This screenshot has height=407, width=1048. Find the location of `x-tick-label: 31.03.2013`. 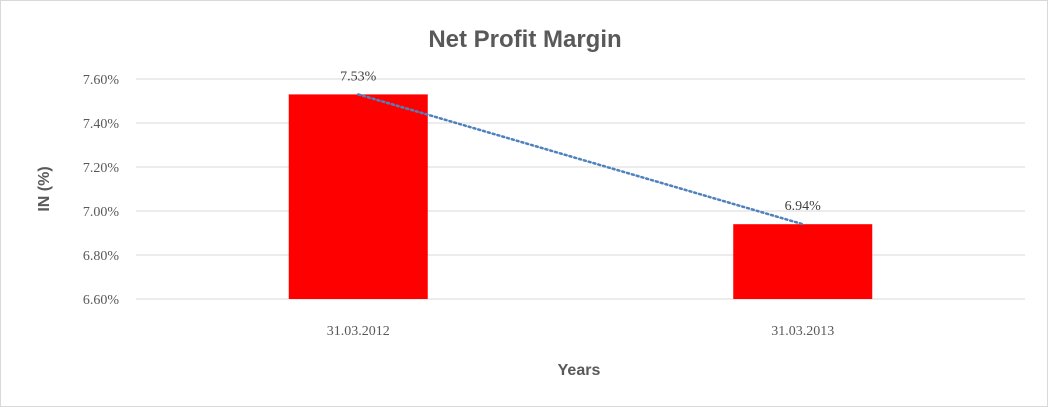

x-tick-label: 31.03.2013 is located at coordinates (802, 331).